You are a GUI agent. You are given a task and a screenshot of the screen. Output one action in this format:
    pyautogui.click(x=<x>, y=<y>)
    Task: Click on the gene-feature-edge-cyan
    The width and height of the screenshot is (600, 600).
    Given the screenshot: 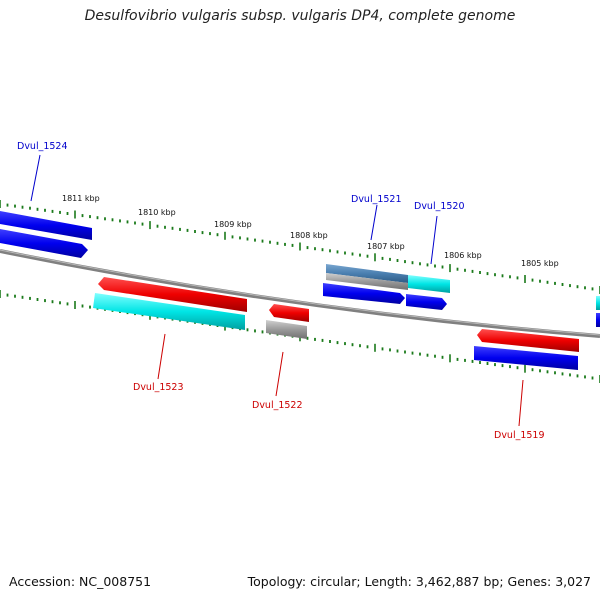 What is the action you would take?
    pyautogui.click(x=598, y=303)
    